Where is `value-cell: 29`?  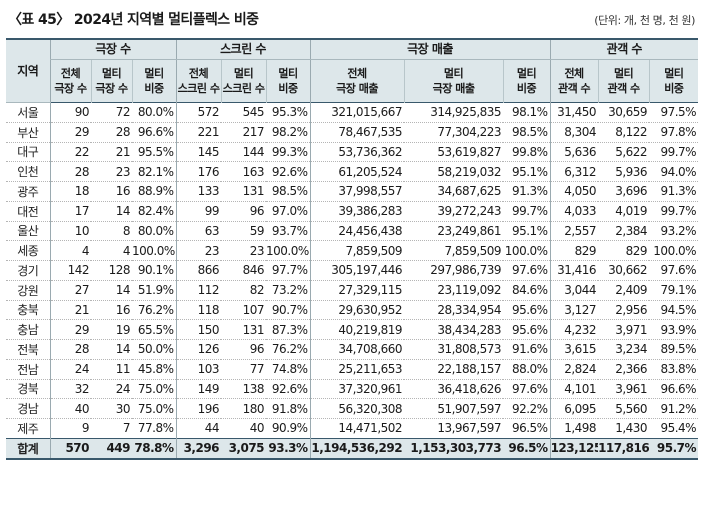
value-cell: 29 is located at coordinates (70, 132).